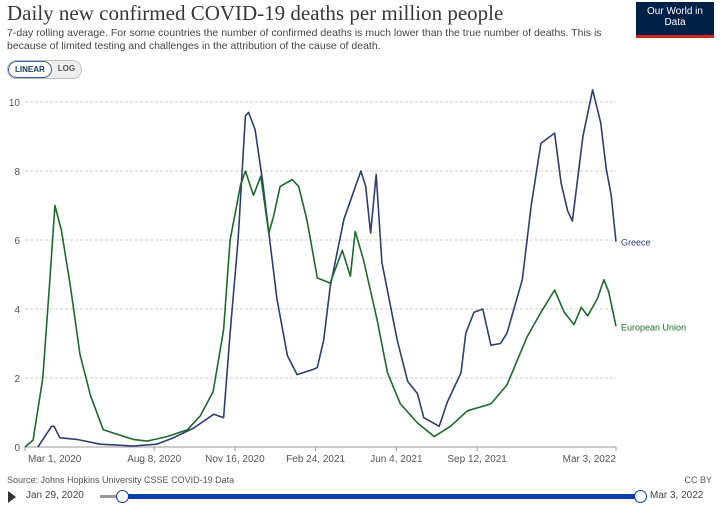  What do you see at coordinates (677, 495) in the screenshot?
I see `timeline-end-label: Mar 3, 2022` at bounding box center [677, 495].